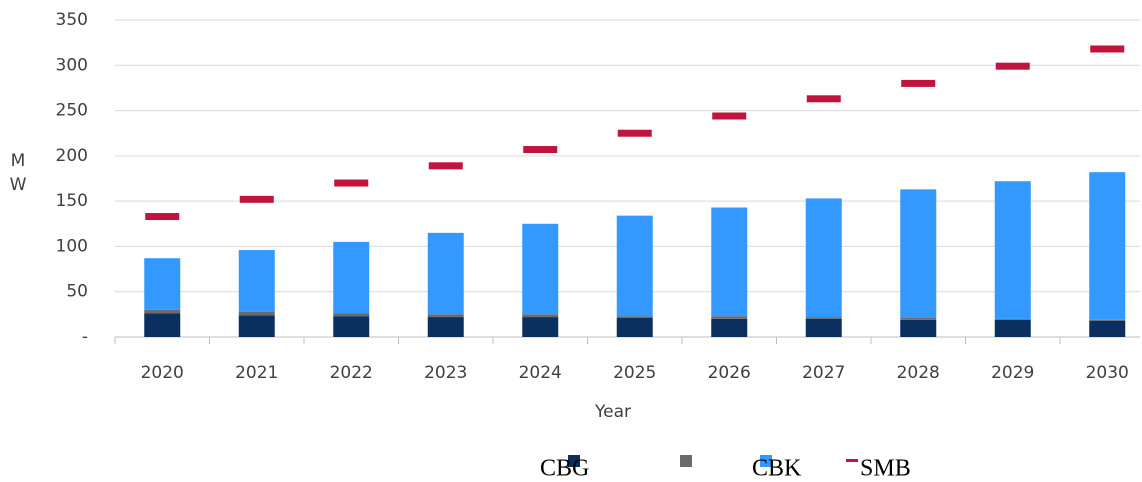 The image size is (1142, 482). I want to click on x-axis-title: Year, so click(612, 412).